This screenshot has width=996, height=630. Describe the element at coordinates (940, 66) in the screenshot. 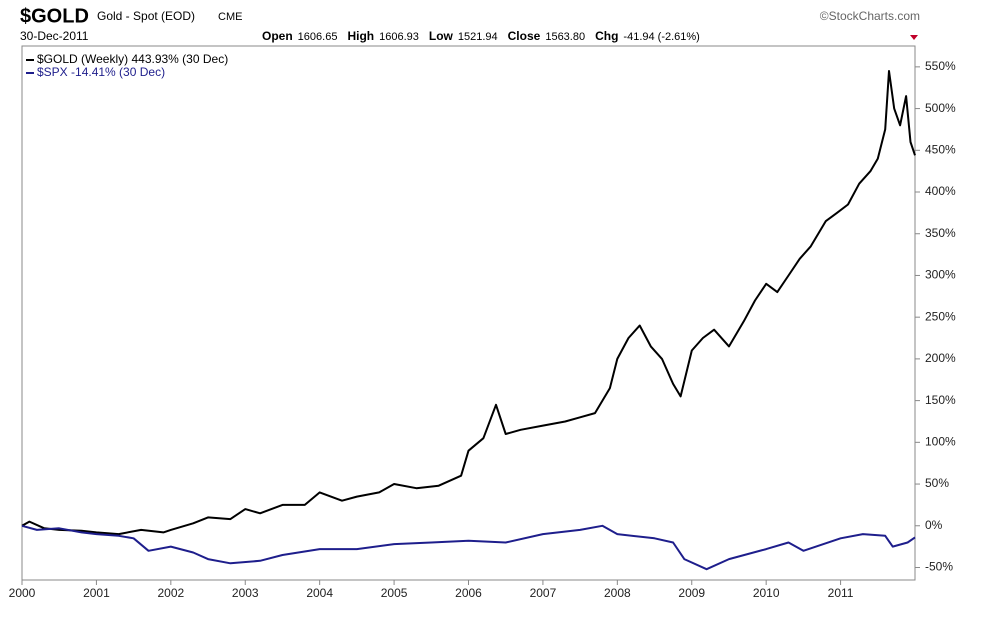

I see `y-tick-label: 550%` at that location.